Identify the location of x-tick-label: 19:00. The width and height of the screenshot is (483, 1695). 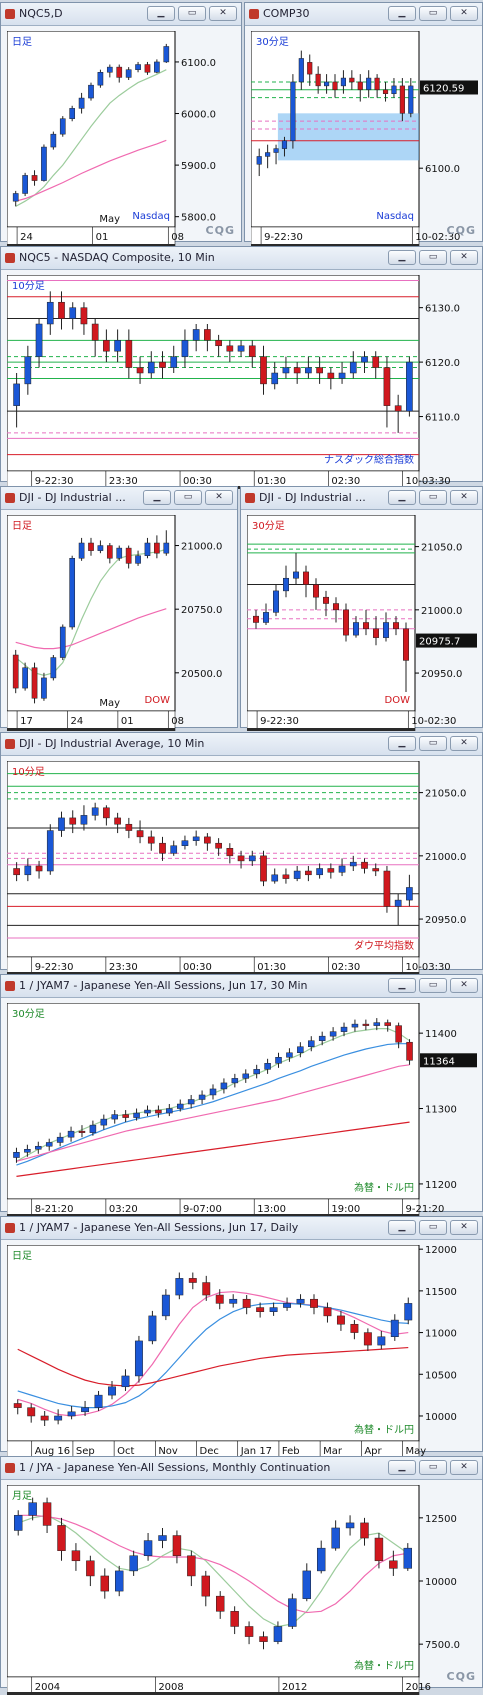
(345, 1209).